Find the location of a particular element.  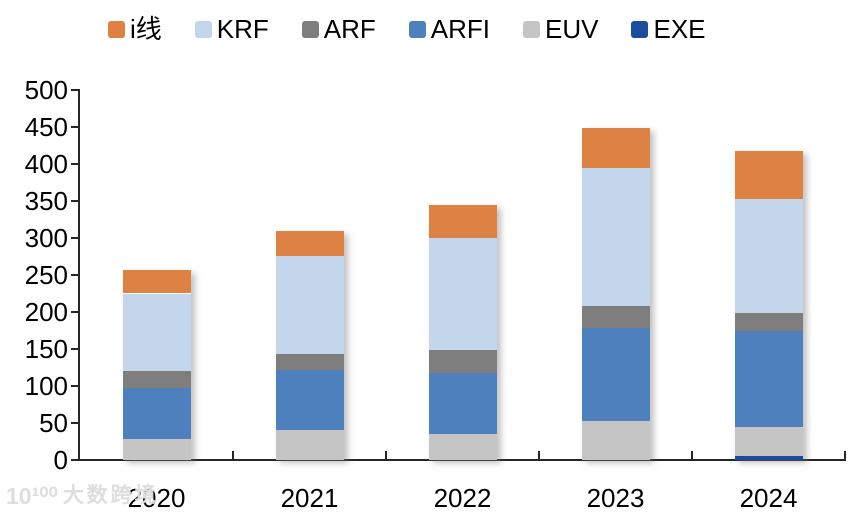

bar-stack-2023 is located at coordinates (615, 293).